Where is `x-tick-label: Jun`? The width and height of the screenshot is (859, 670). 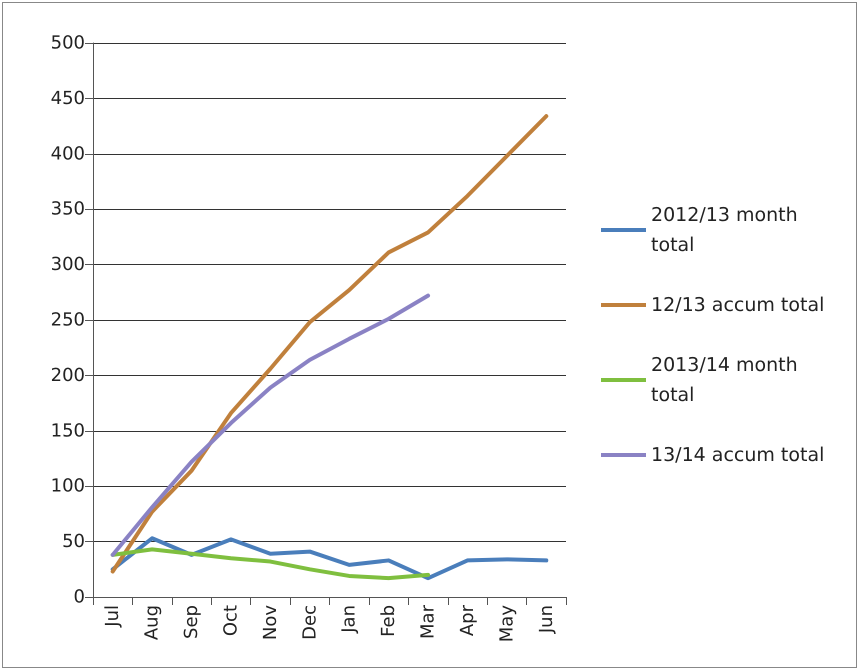 x-tick-label: Jun is located at coordinates (546, 619).